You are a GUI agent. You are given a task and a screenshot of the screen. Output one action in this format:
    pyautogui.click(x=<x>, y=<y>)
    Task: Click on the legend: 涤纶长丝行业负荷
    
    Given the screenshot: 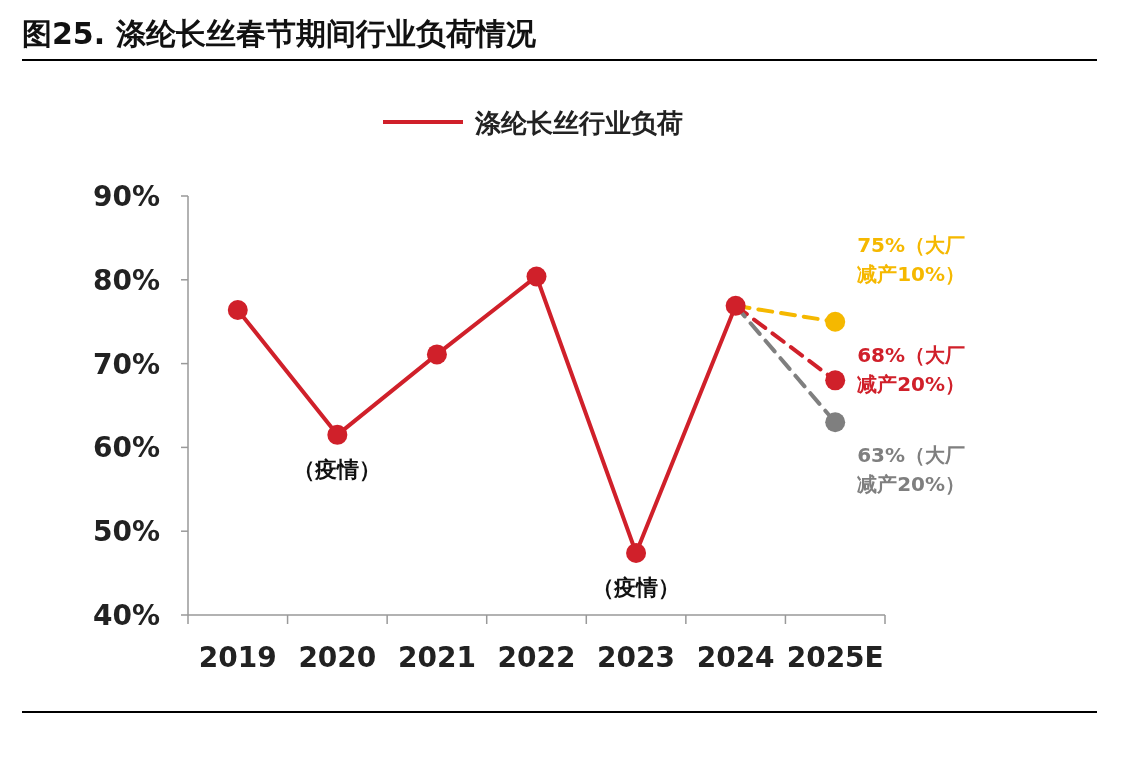 What is the action you would take?
    pyautogui.click(x=533, y=123)
    